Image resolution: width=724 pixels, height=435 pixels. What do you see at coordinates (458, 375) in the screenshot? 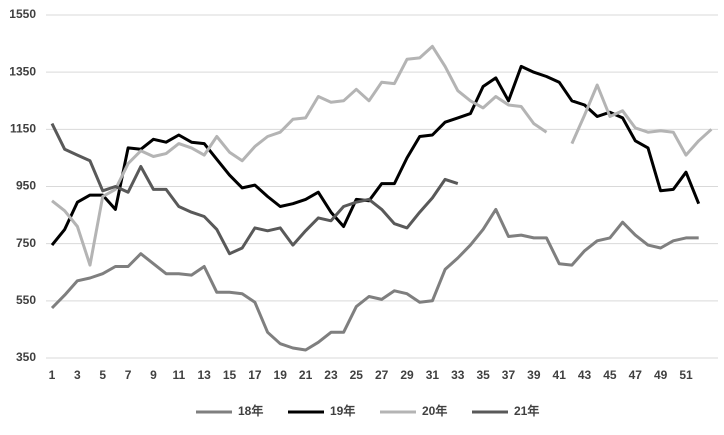
I see `x-tick-label: 33` at bounding box center [458, 375].